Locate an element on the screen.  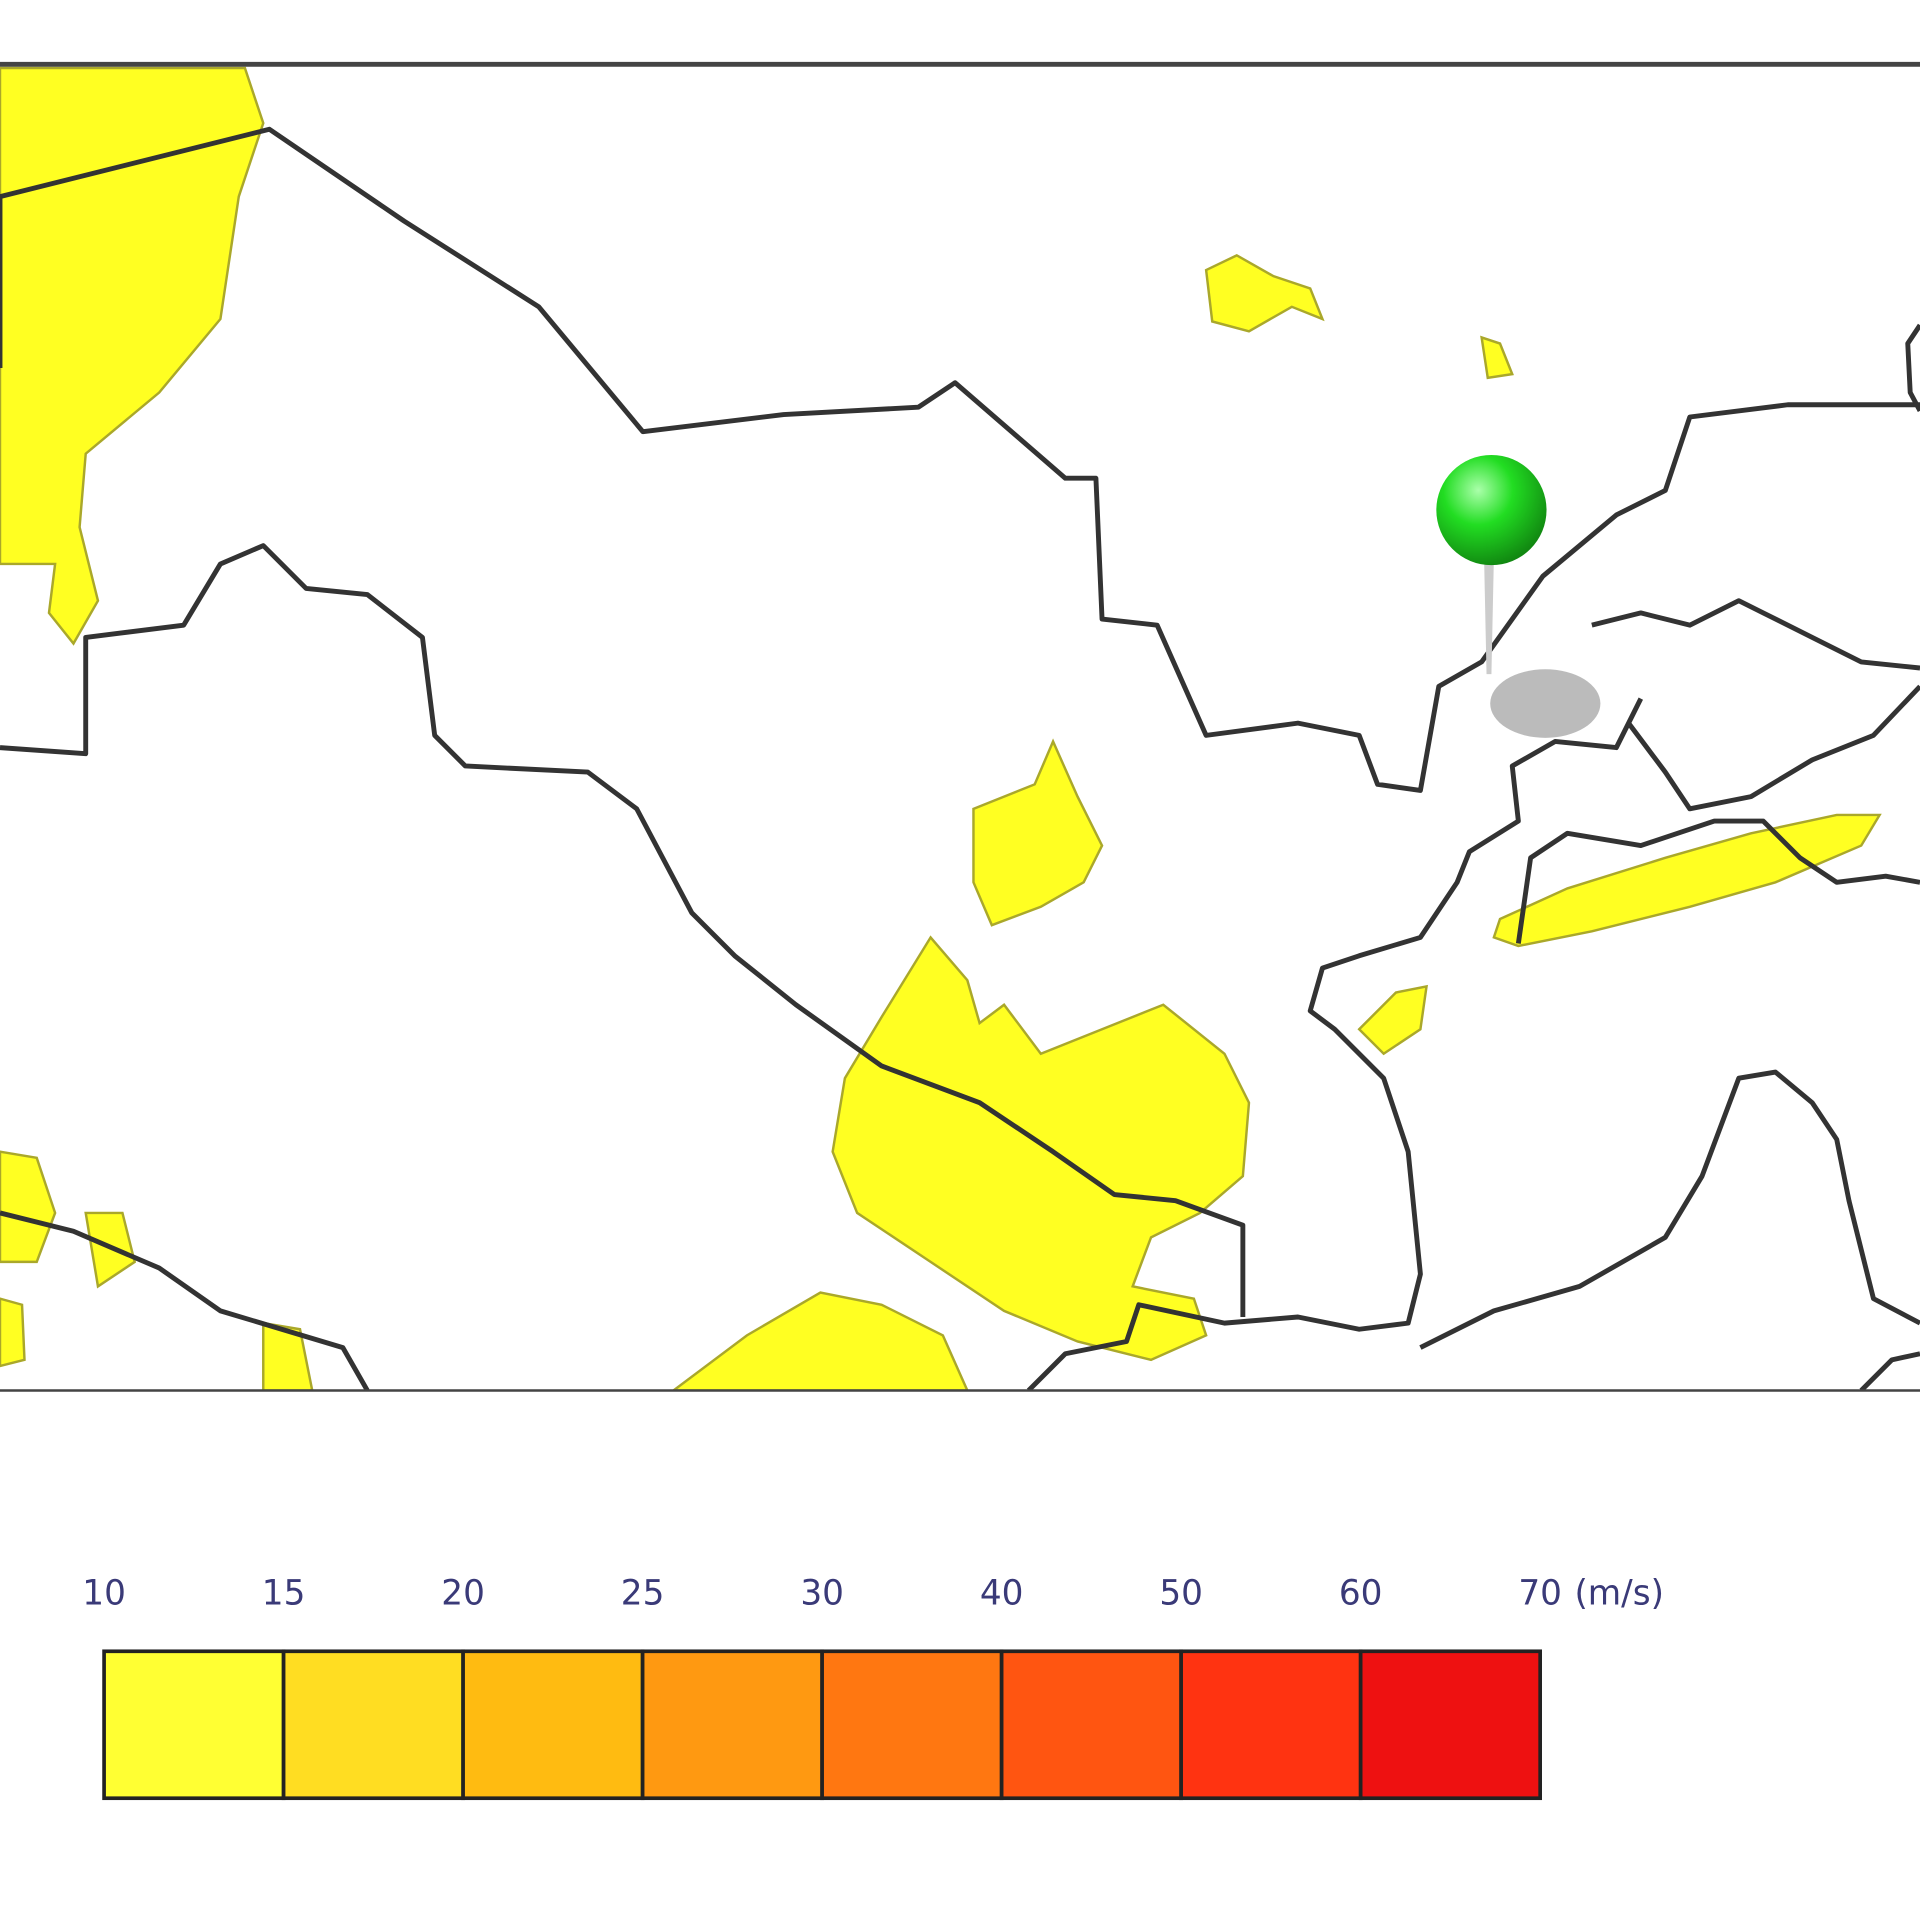
legend-tick-label: 40 is located at coordinates (1002, 1593).